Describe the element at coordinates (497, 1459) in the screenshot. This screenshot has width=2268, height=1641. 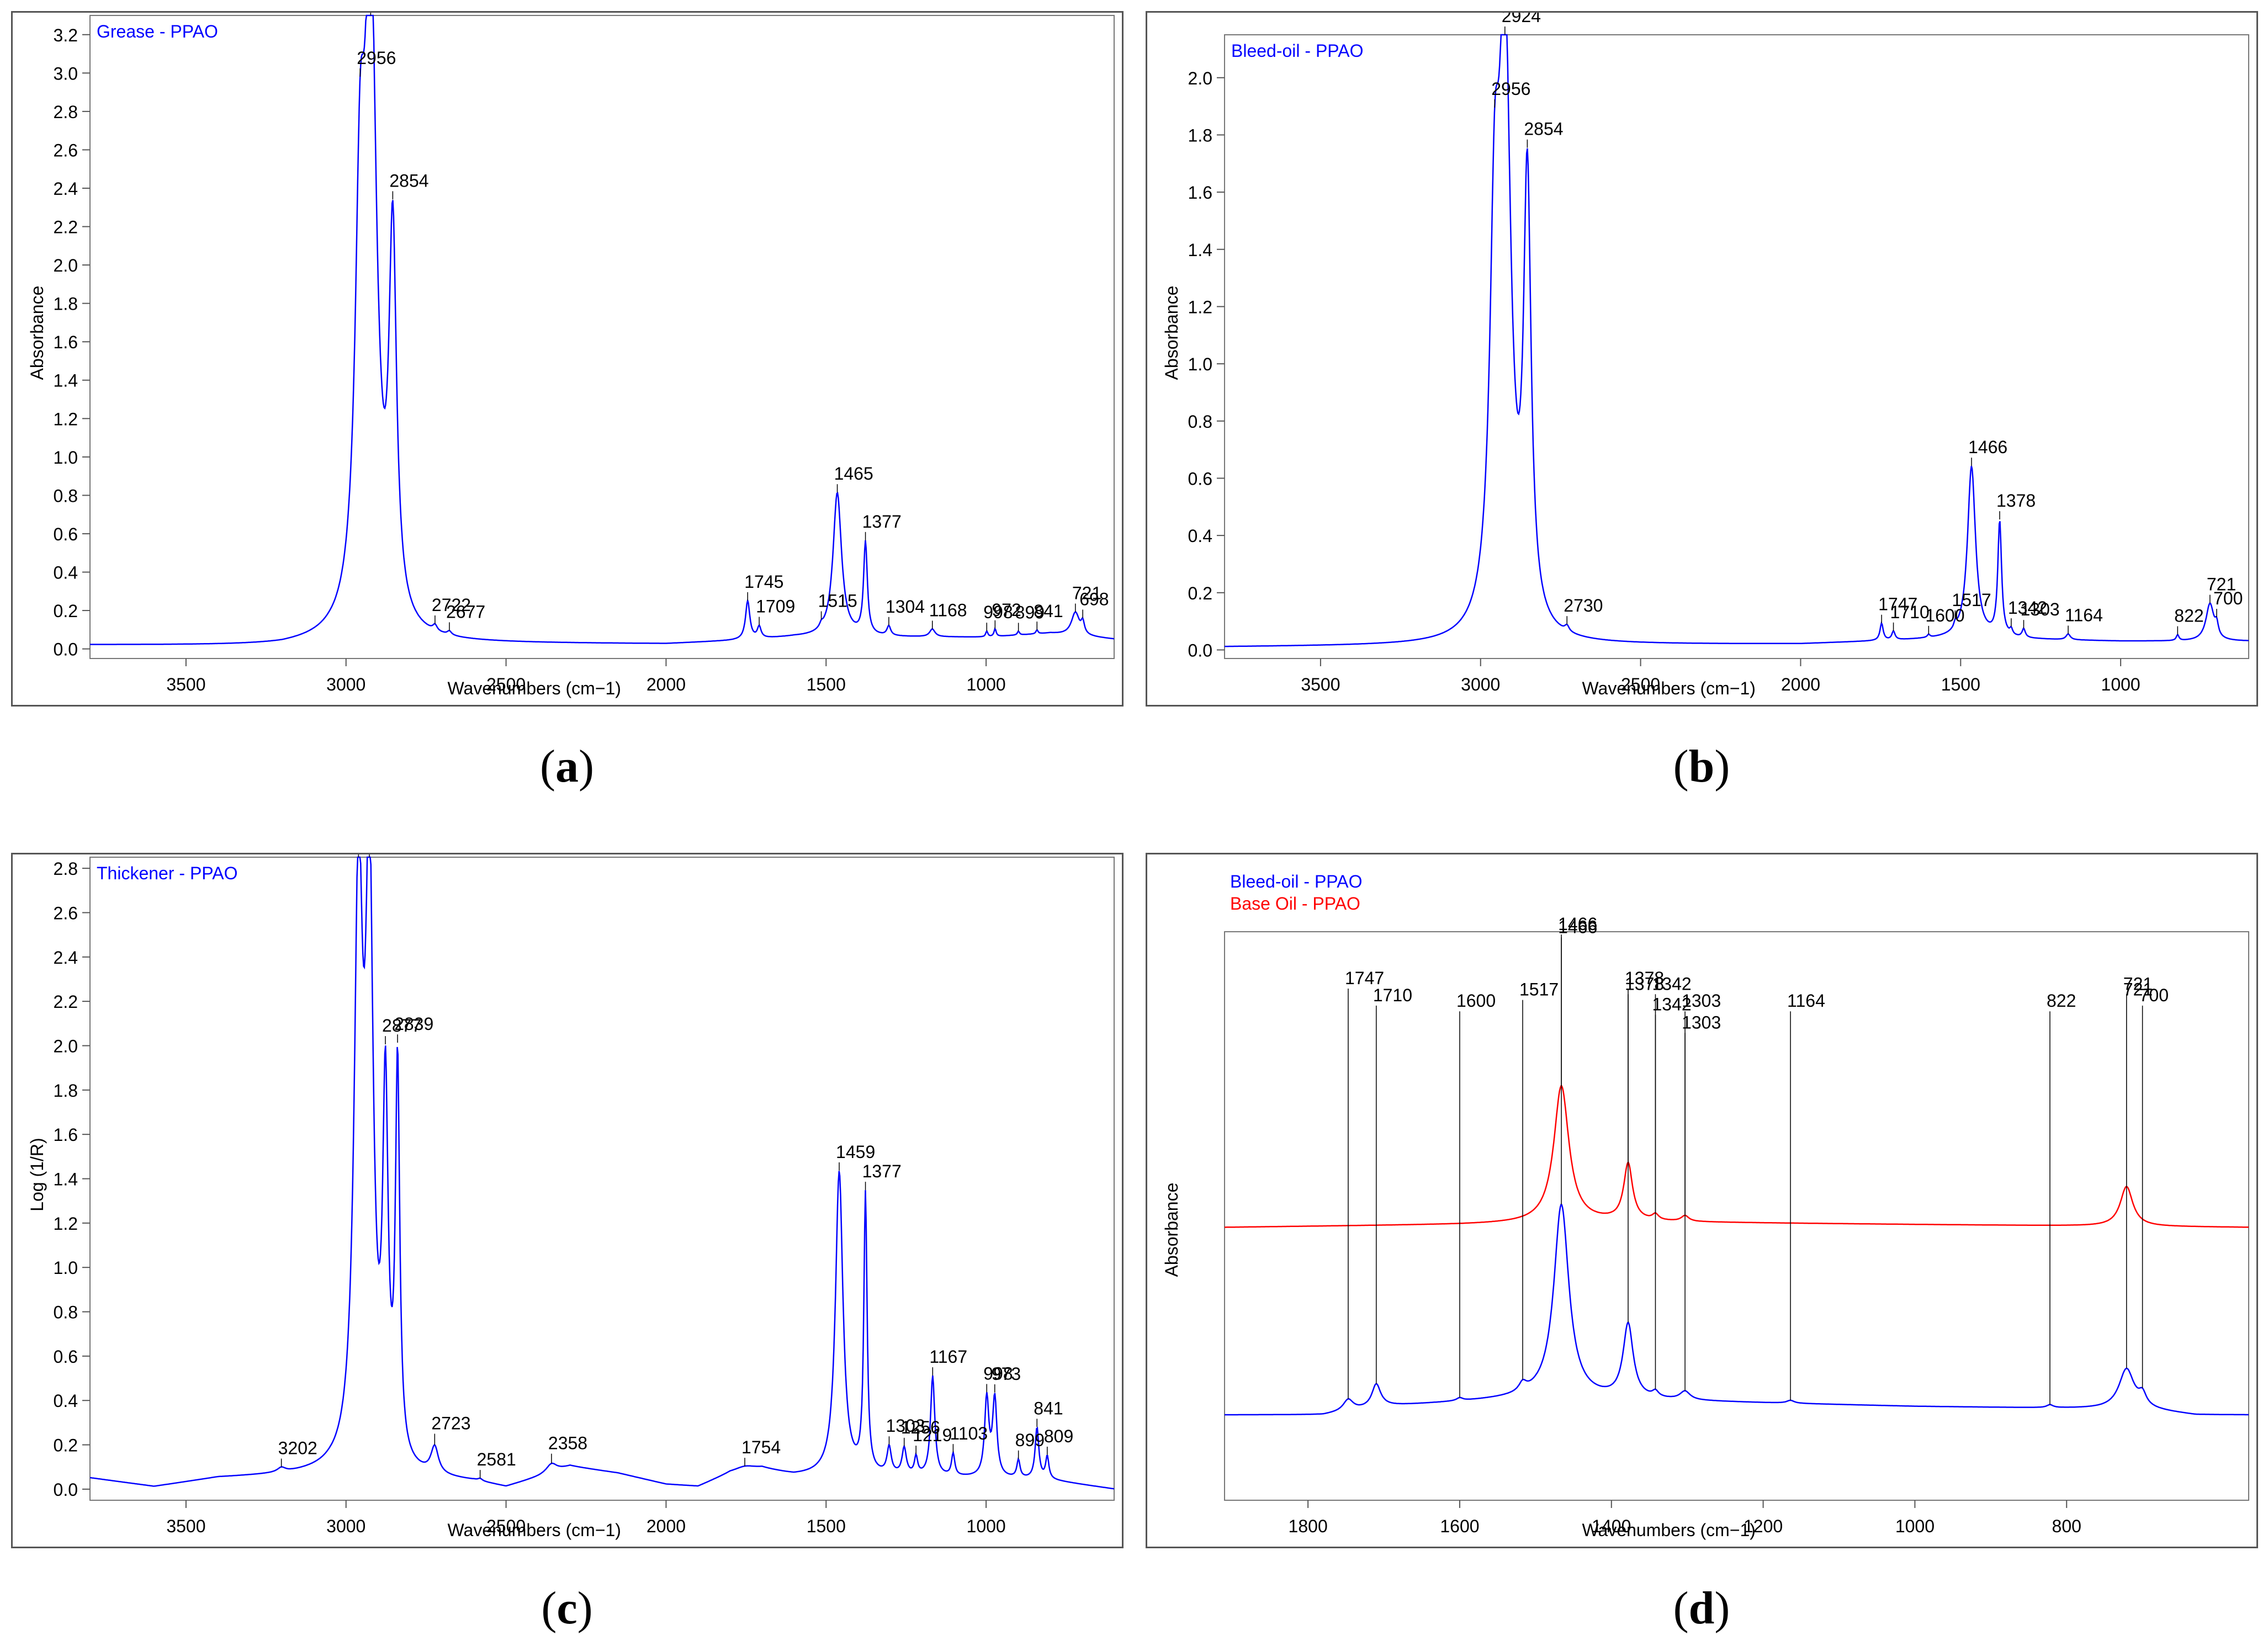
I see `peak-label: 2581` at that location.